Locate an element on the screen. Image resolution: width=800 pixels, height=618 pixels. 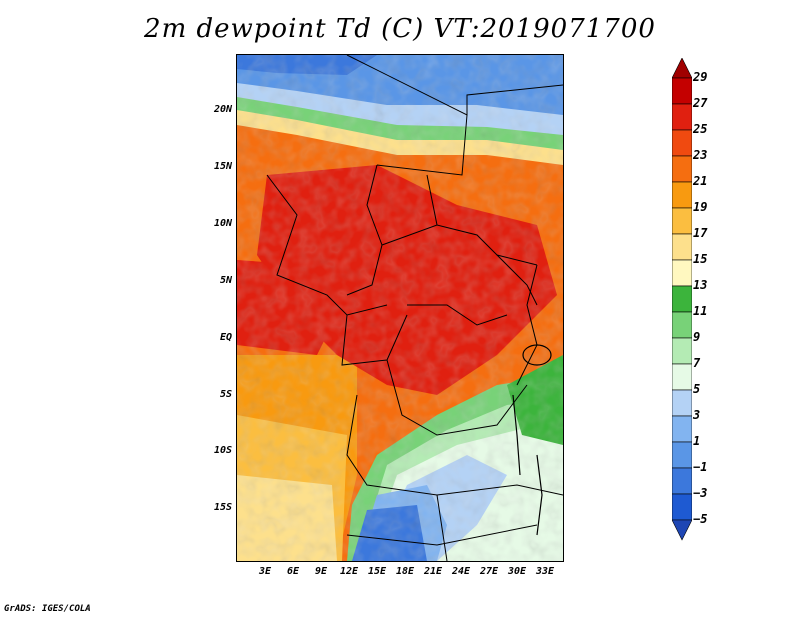
lon-label-21e: 21E is located at coordinates (433, 571).